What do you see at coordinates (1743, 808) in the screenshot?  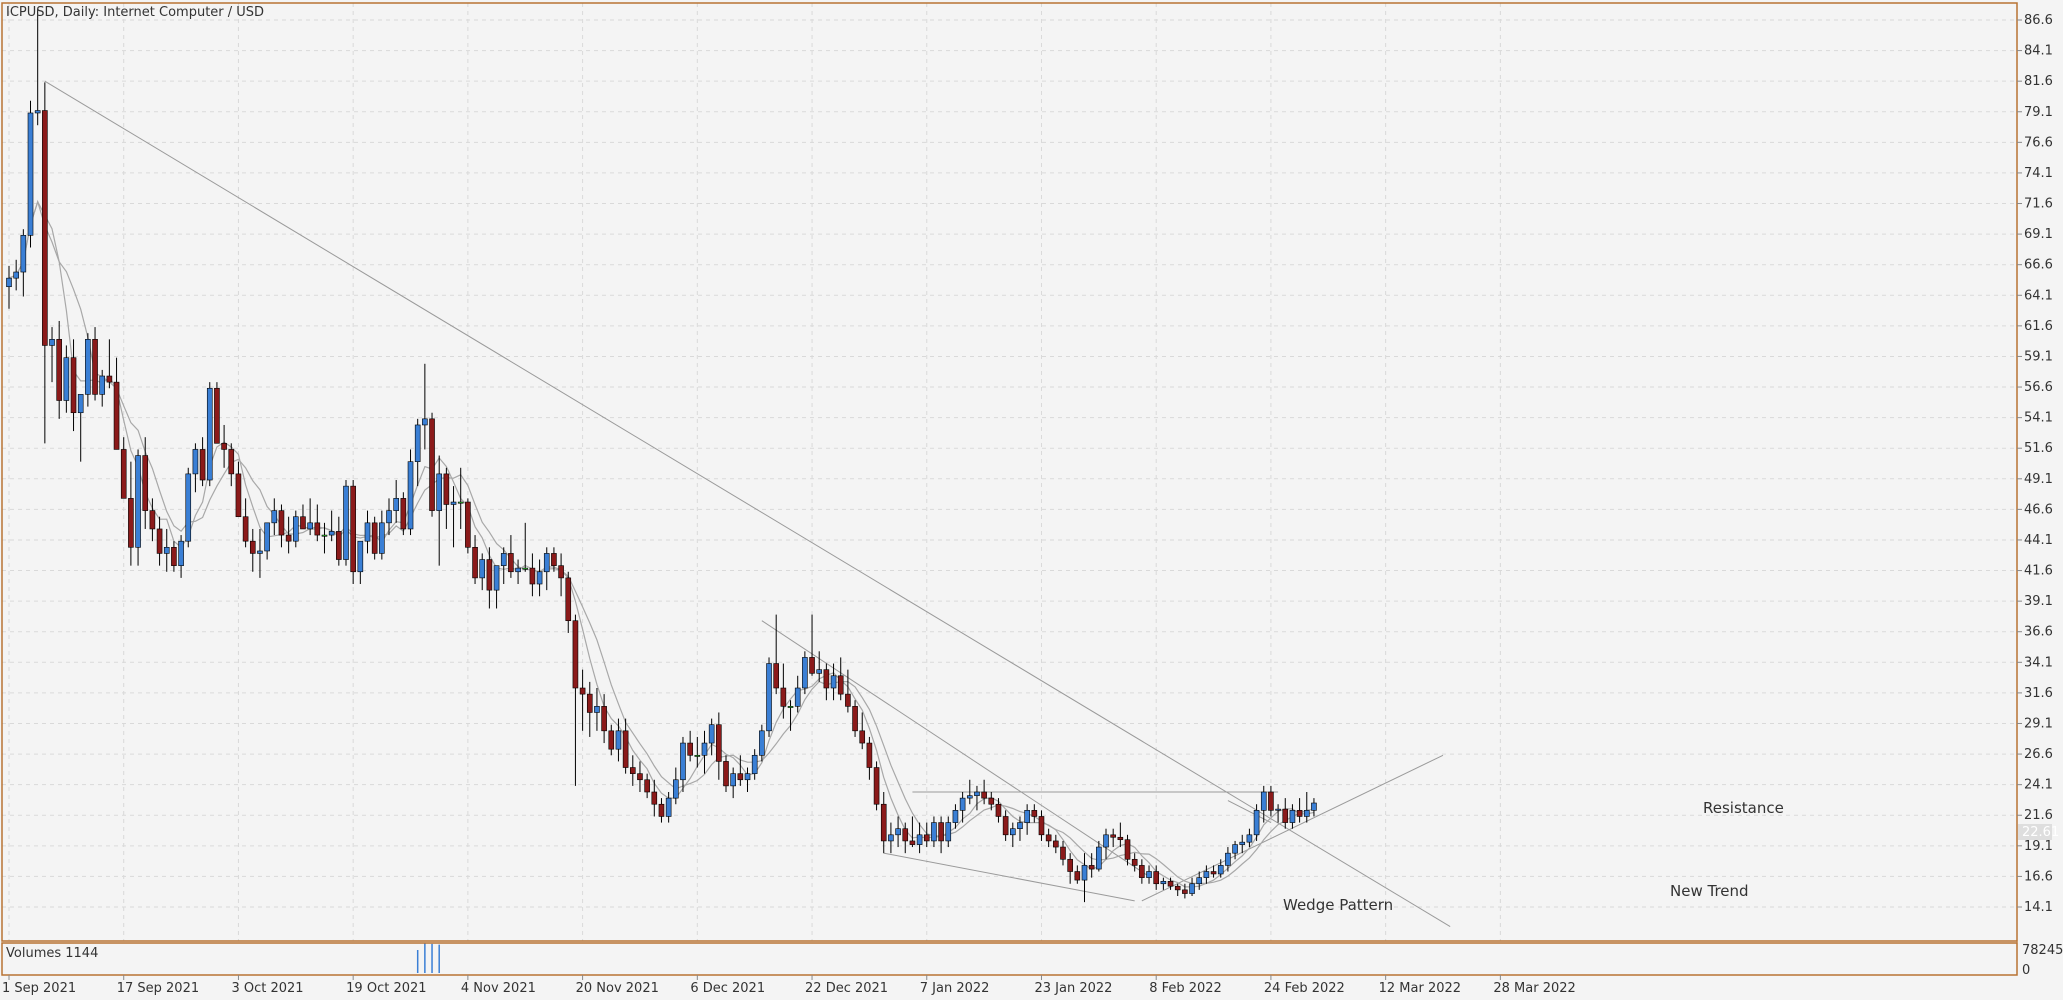 I see `resistance-label: Resistance` at bounding box center [1743, 808].